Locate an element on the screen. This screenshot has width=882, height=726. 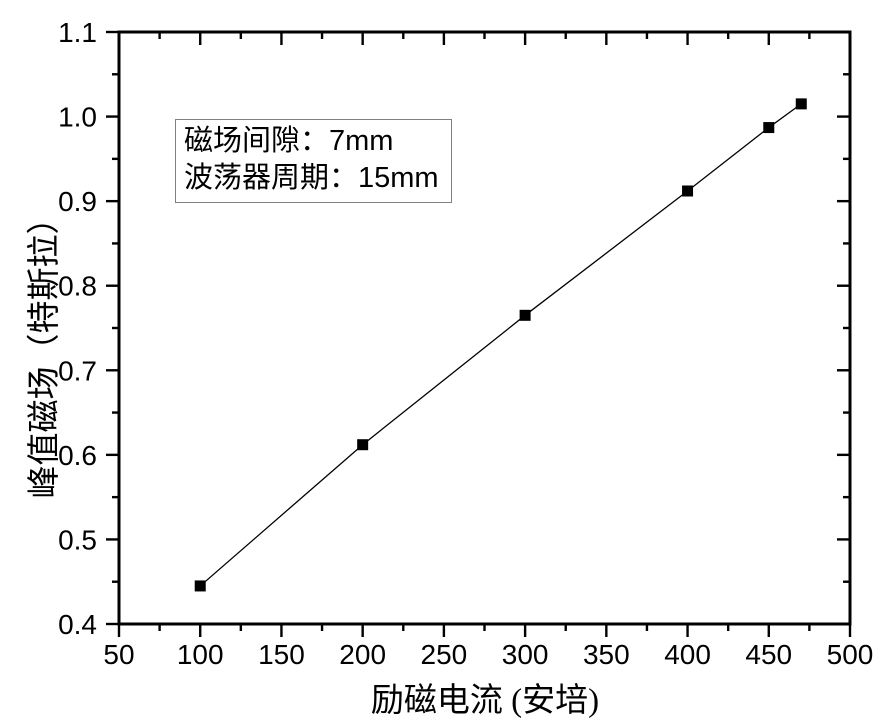
annotation-line-gap: 磁场间隙：7mm is located at coordinates (289, 141).